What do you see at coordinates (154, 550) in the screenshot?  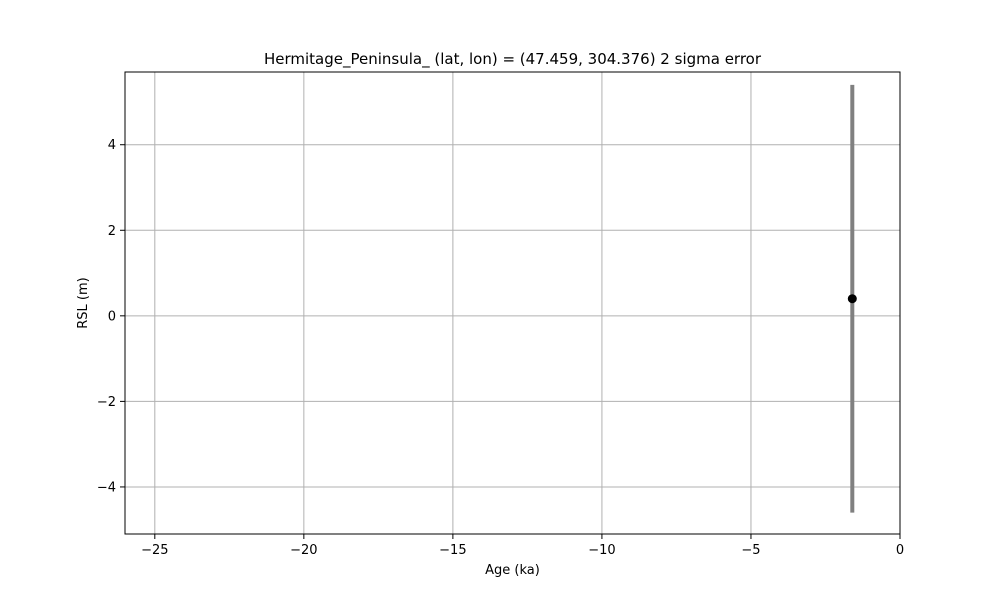 I see `x-tick-label: −25` at bounding box center [154, 550].